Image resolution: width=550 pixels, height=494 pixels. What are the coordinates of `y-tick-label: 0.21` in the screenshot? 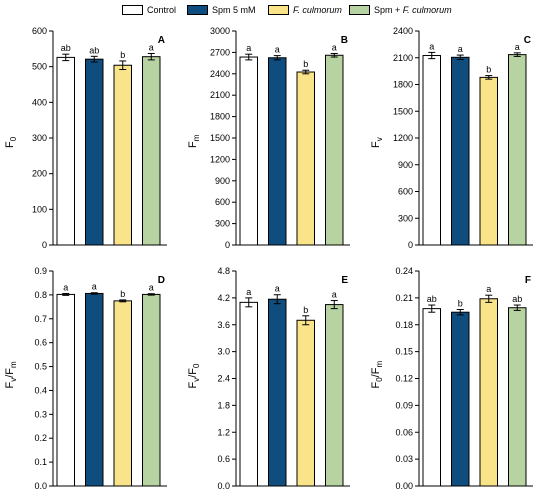 It's located at (404, 298).